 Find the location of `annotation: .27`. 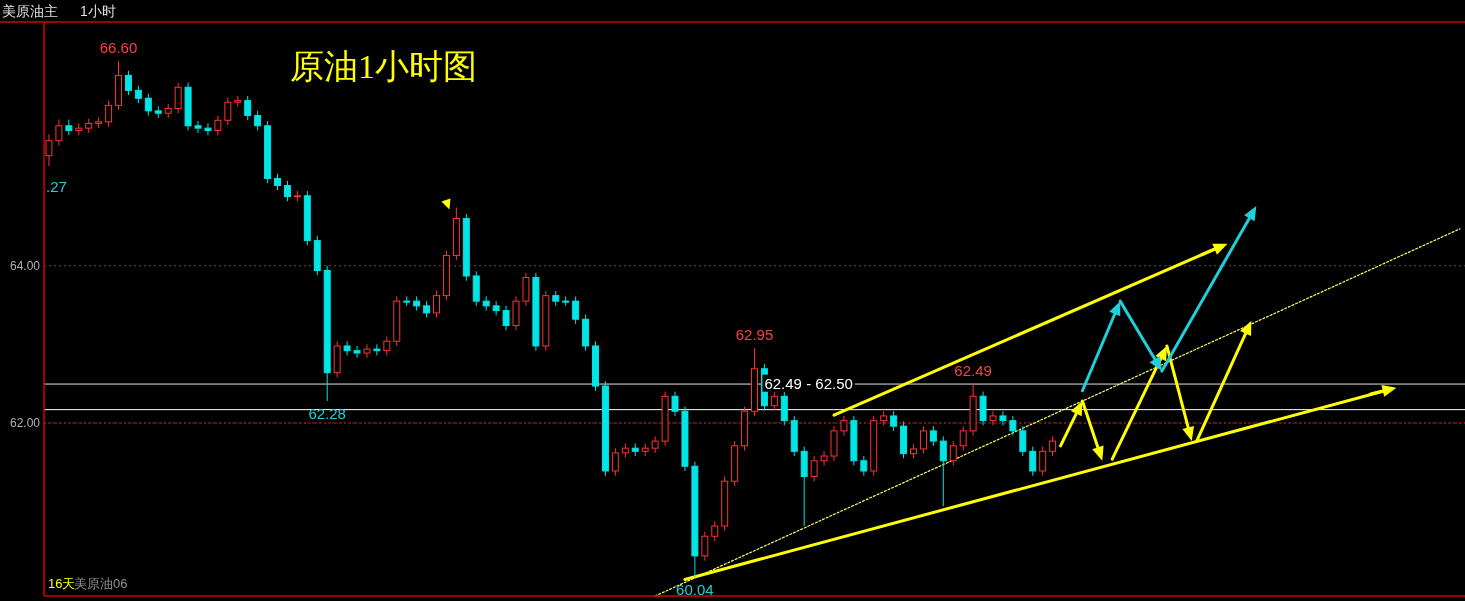

annotation: .27 is located at coordinates (56, 186).